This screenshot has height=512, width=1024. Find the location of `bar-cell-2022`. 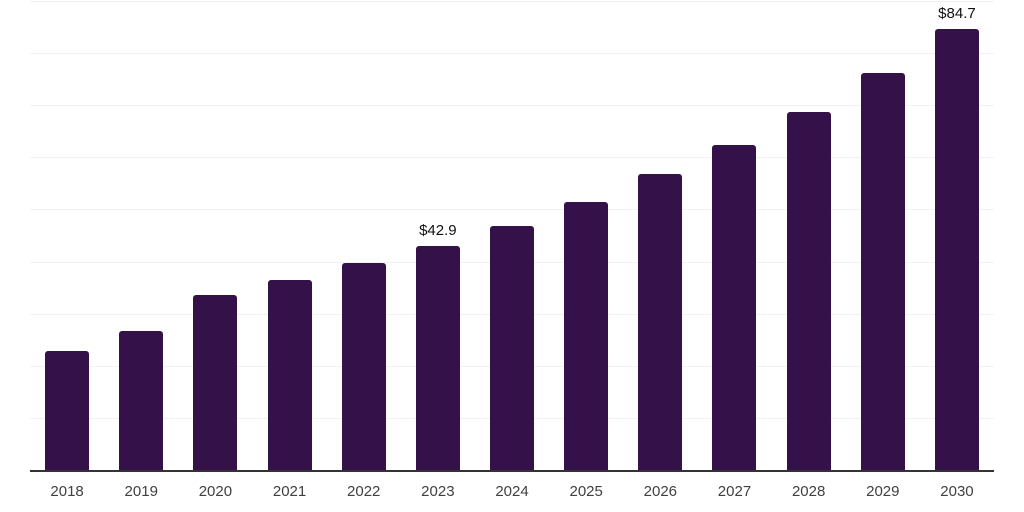

bar-cell-2022 is located at coordinates (364, 235).